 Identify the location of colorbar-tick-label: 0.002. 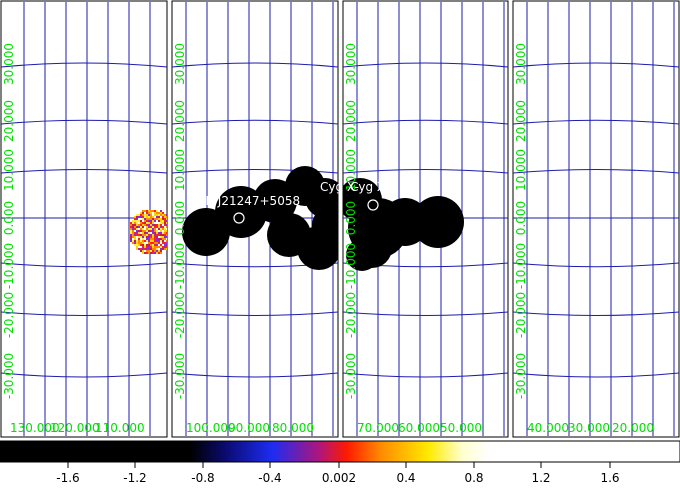
(339, 478).